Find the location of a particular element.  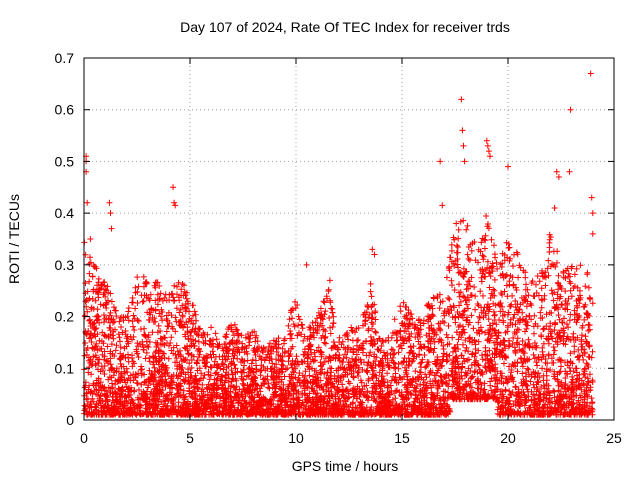

y-tick-label: 0 is located at coordinates (70, 420).